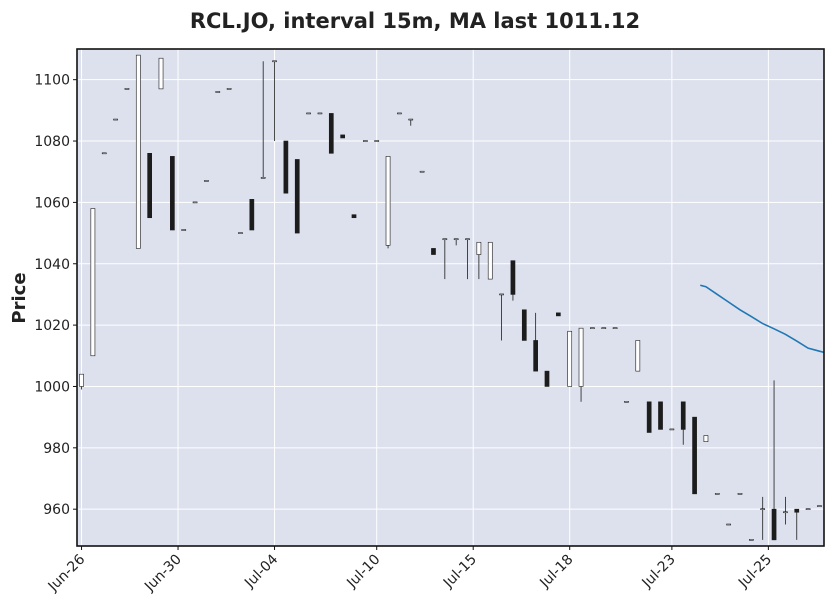  Describe the element at coordinates (556, 572) in the screenshot. I see `x-tick-label: Jul-18` at that location.